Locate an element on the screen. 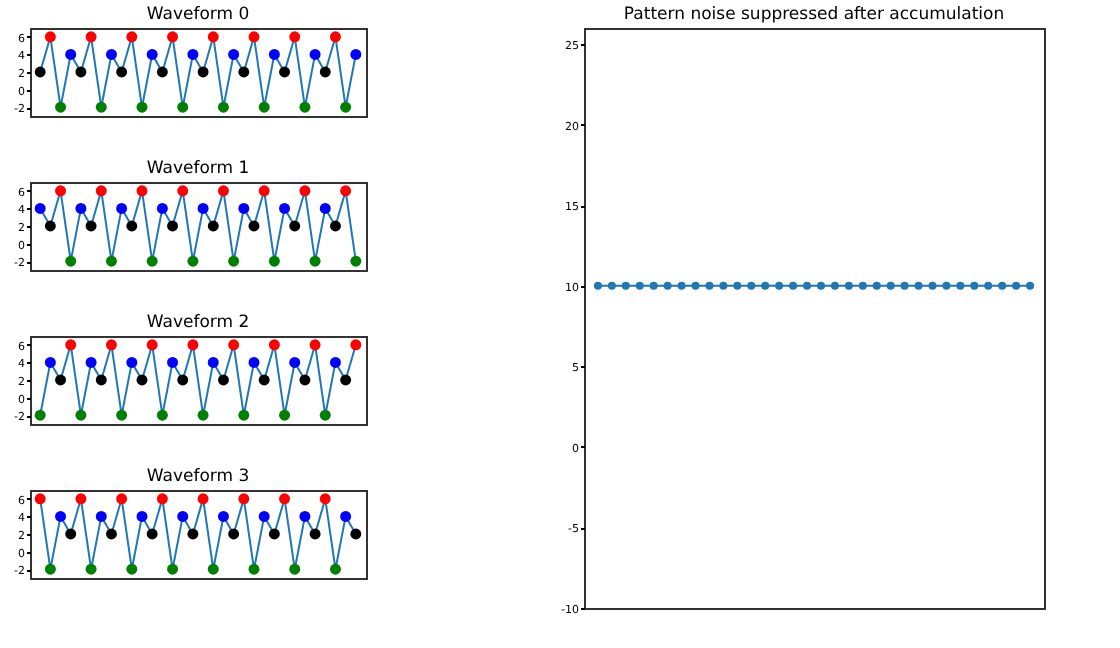 Image resolution: width=1120 pixels, height=648 pixels. chart-title: Waveform 3 is located at coordinates (198, 477).